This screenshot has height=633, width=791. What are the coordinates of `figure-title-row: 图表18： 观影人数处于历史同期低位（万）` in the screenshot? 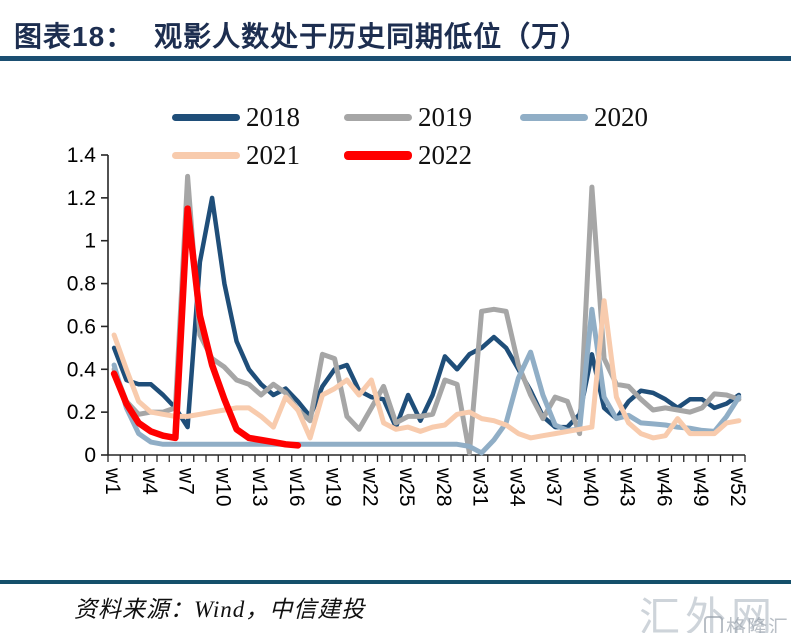 It's located at (301, 35).